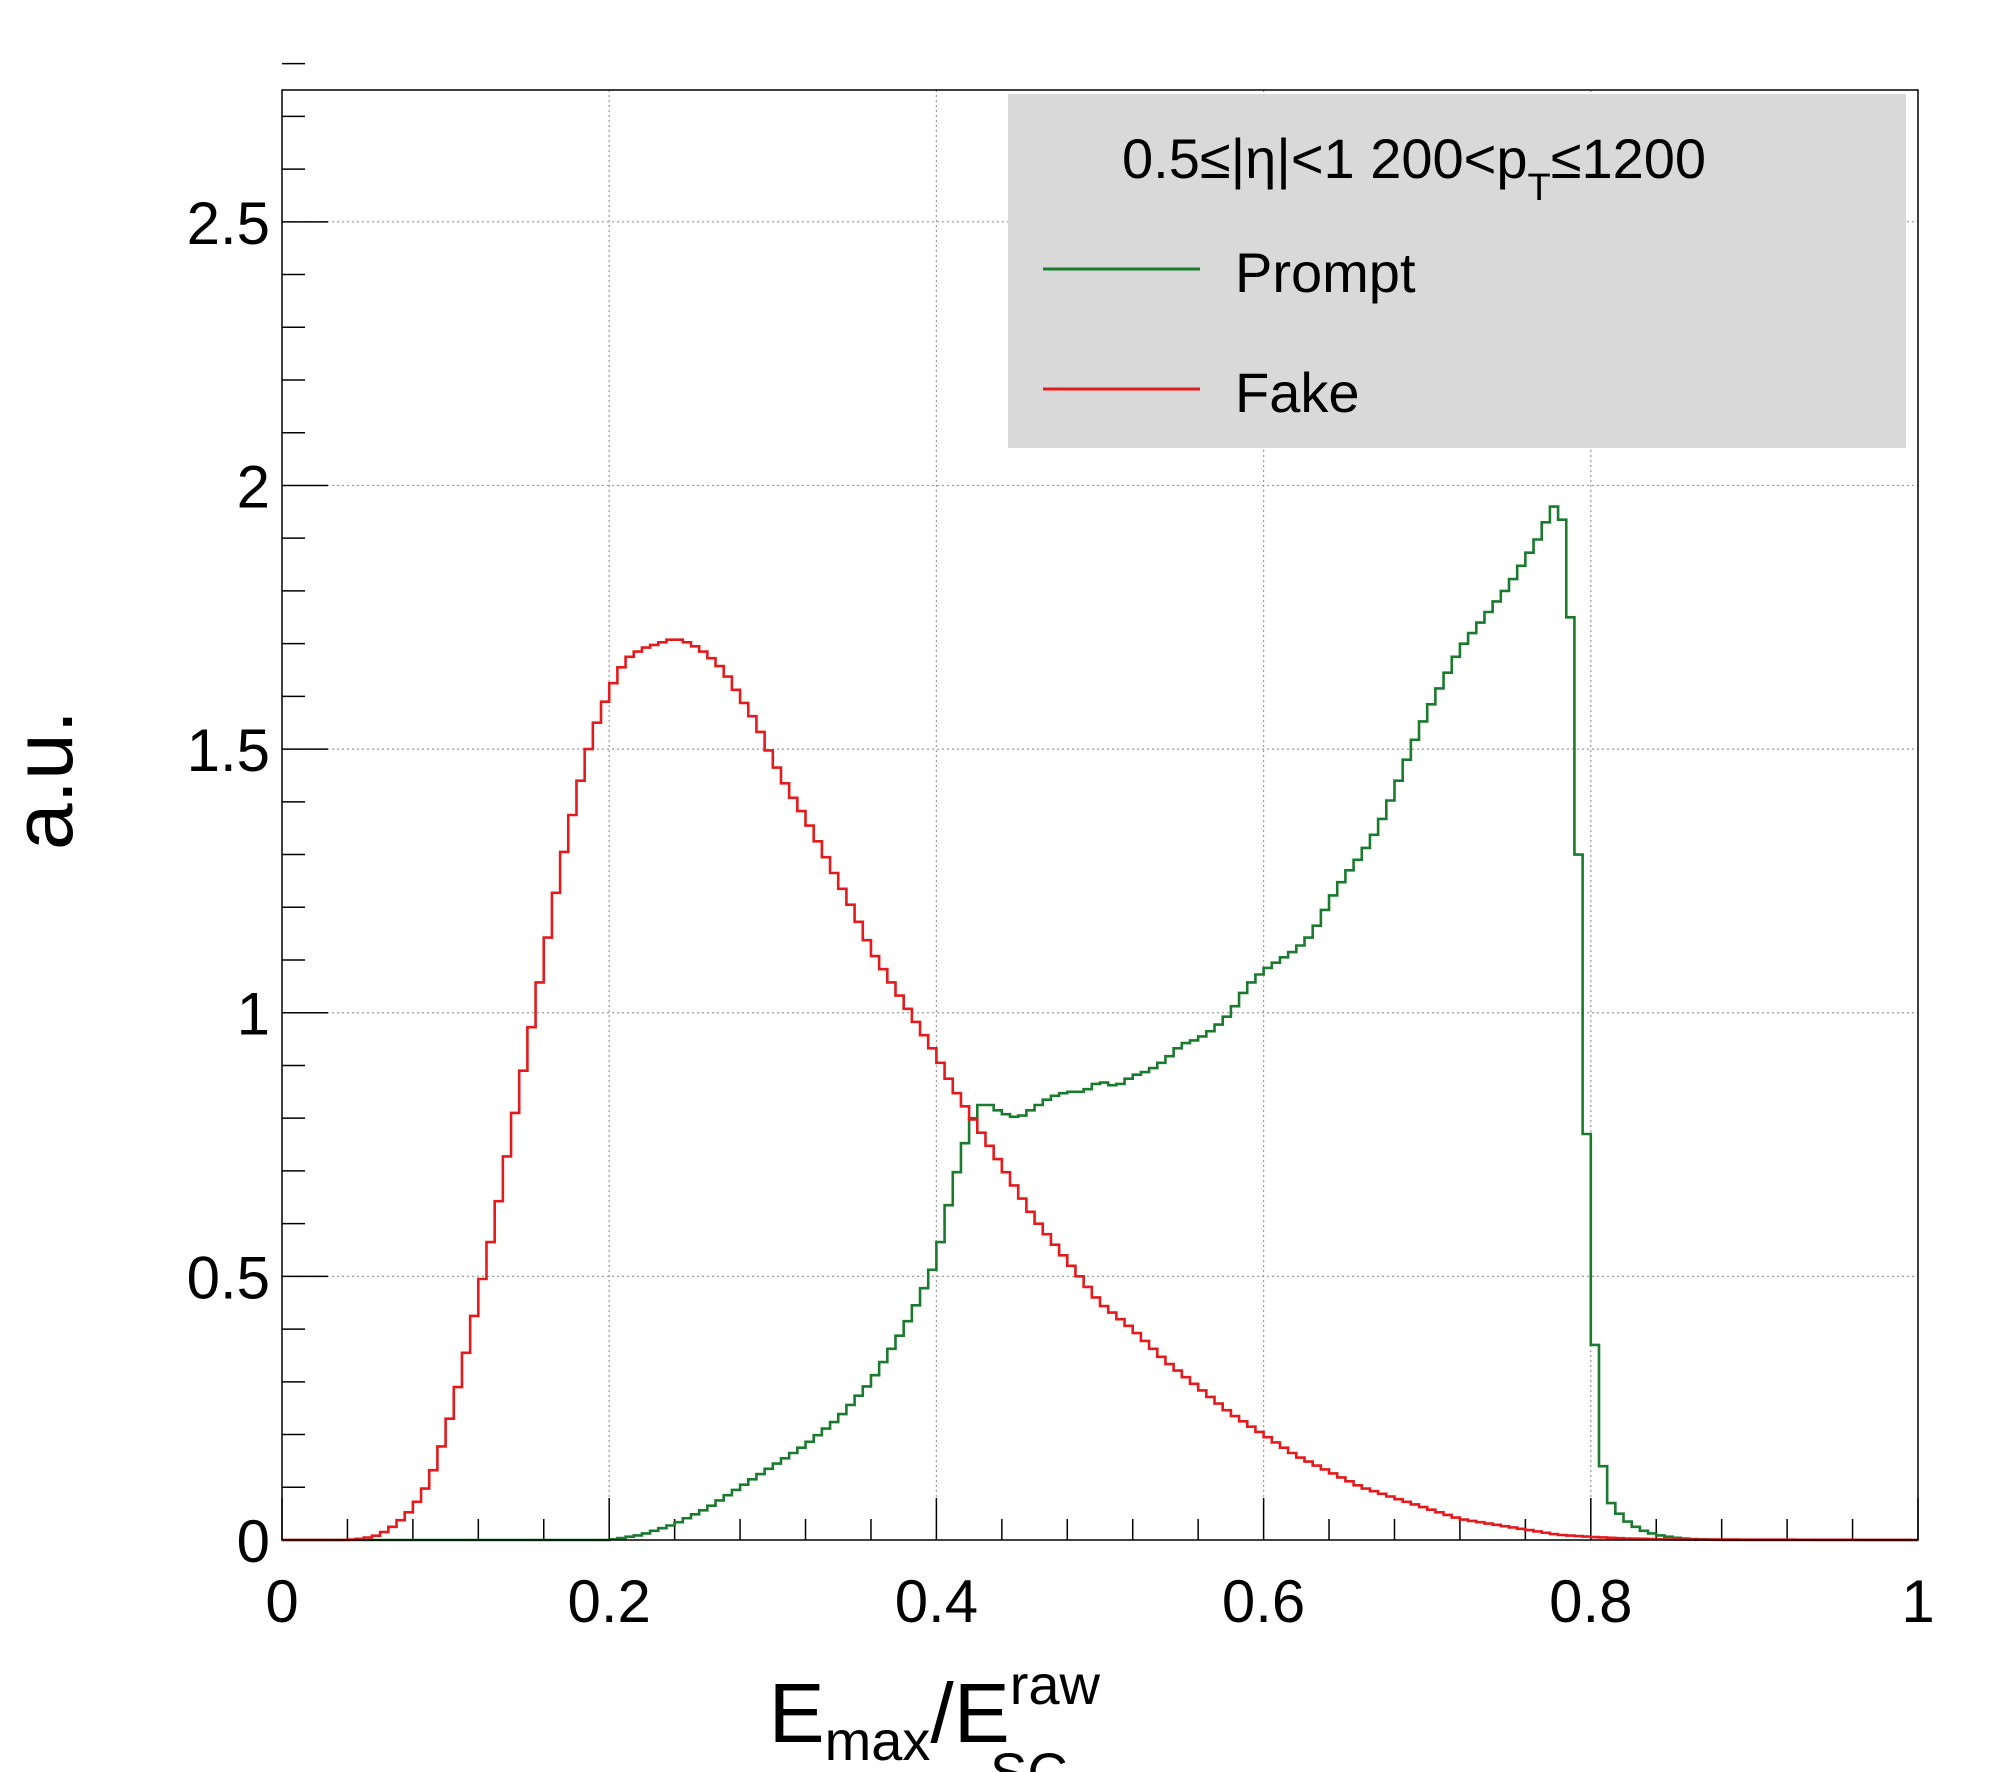 Image resolution: width=1996 pixels, height=1772 pixels. What do you see at coordinates (935, 1712) in the screenshot?
I see `x-axis-title: Emax/ErawSC` at bounding box center [935, 1712].